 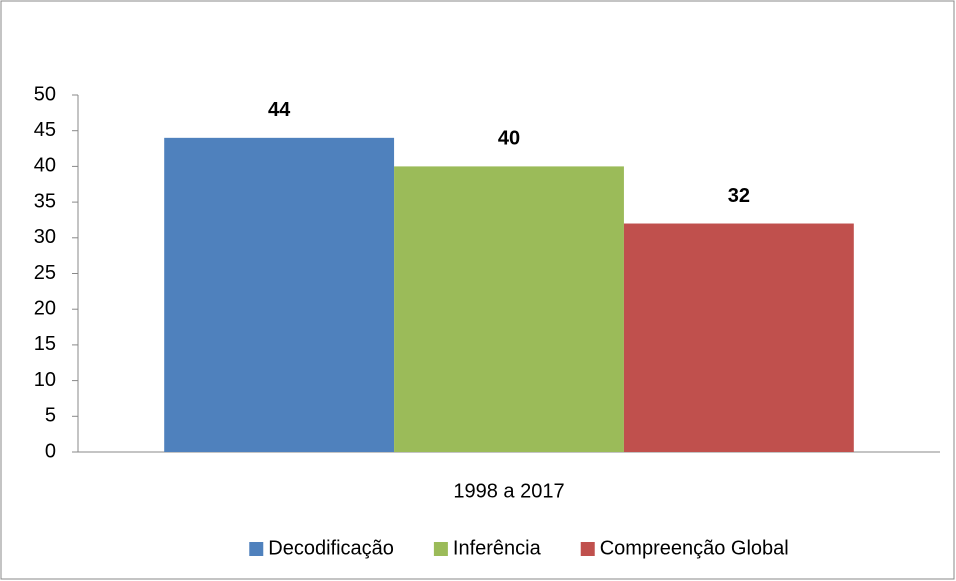 I want to click on y-tick-label: 10, so click(x=45, y=380).